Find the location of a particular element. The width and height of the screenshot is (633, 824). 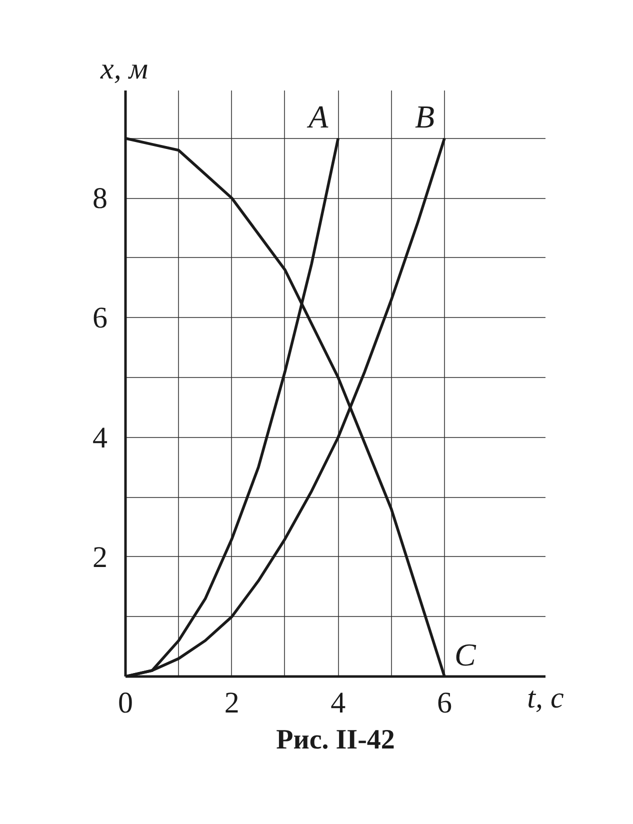

x-tick-label: 0 is located at coordinates (125, 703).